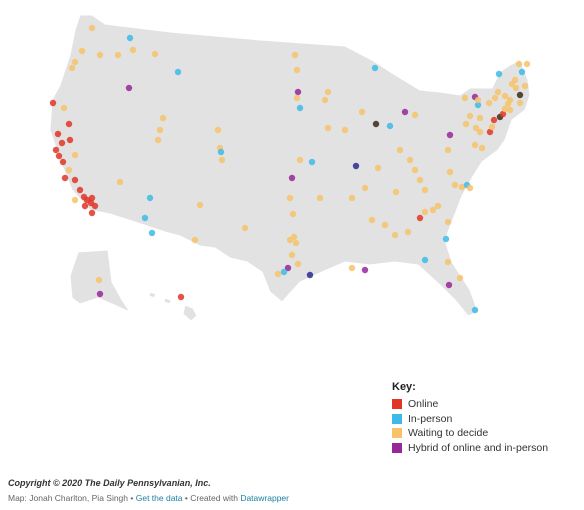 The width and height of the screenshot is (584, 510). Describe the element at coordinates (264, 498) in the screenshot. I see `datawrapper-link: Datawrapper` at that location.